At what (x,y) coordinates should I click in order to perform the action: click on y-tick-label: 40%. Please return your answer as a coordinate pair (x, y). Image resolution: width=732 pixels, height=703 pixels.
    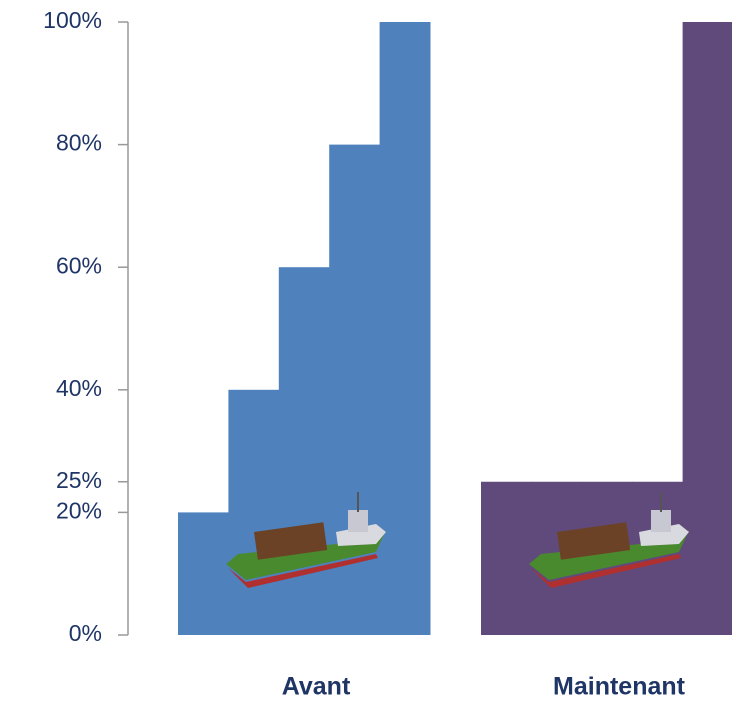
    Looking at the image, I should click on (79, 388).